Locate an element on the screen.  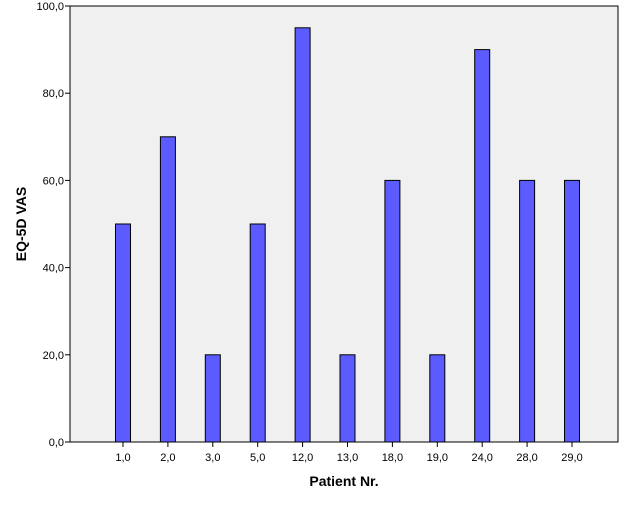
y-tick-label-4: 80,0 is located at coordinates (53, 94).